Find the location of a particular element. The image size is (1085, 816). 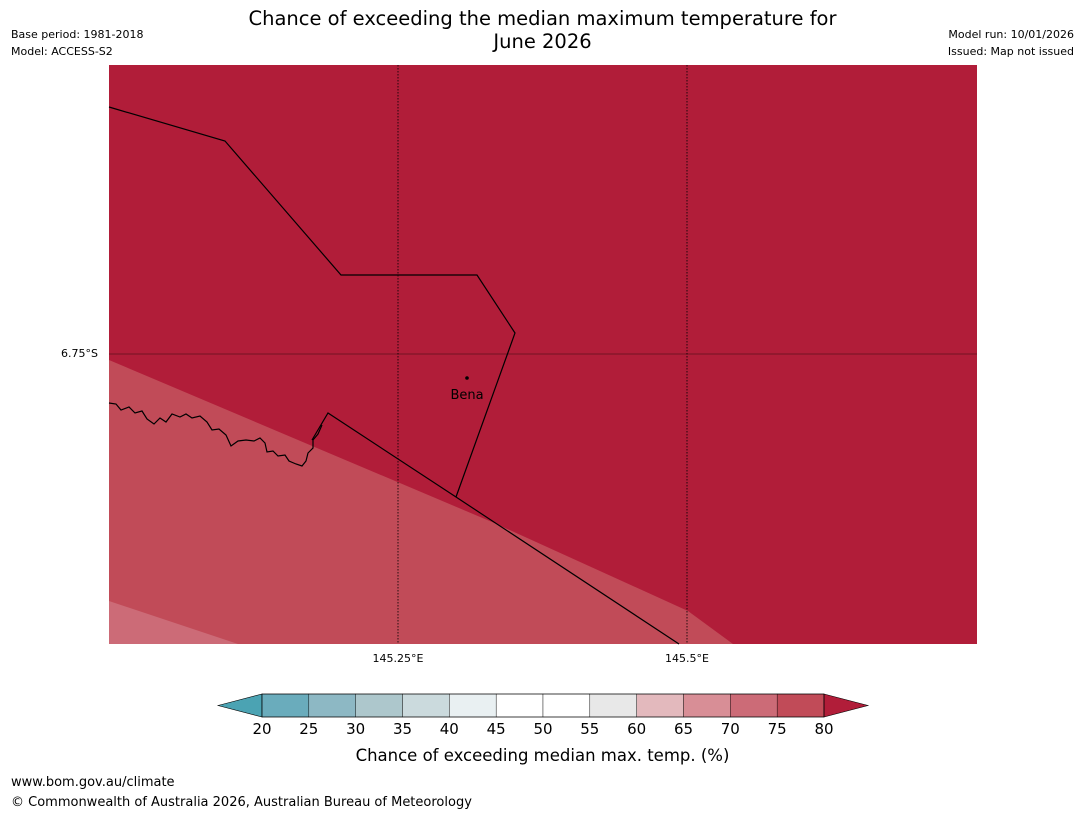

colorbar-tick-80: 80 is located at coordinates (824, 729).